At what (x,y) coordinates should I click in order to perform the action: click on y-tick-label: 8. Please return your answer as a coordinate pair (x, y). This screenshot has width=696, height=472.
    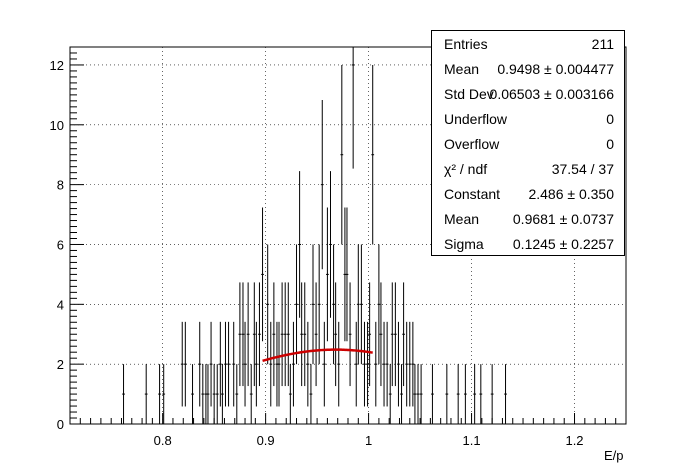
    Looking at the image, I should click on (60, 185).